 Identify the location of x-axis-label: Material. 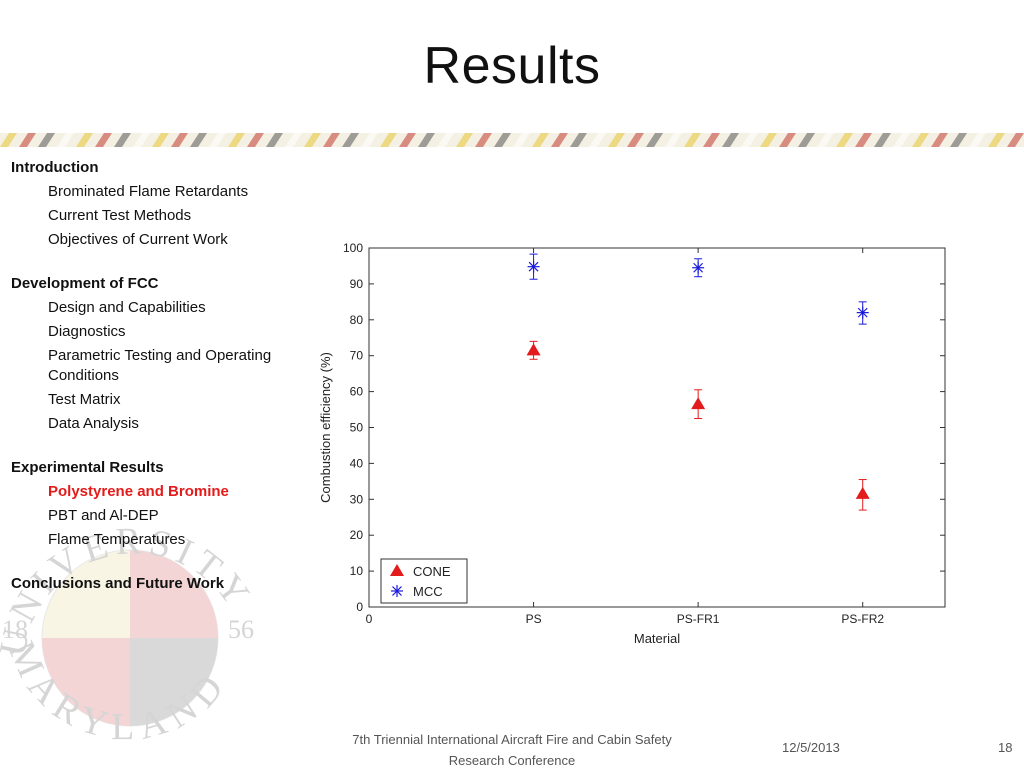
(657, 638).